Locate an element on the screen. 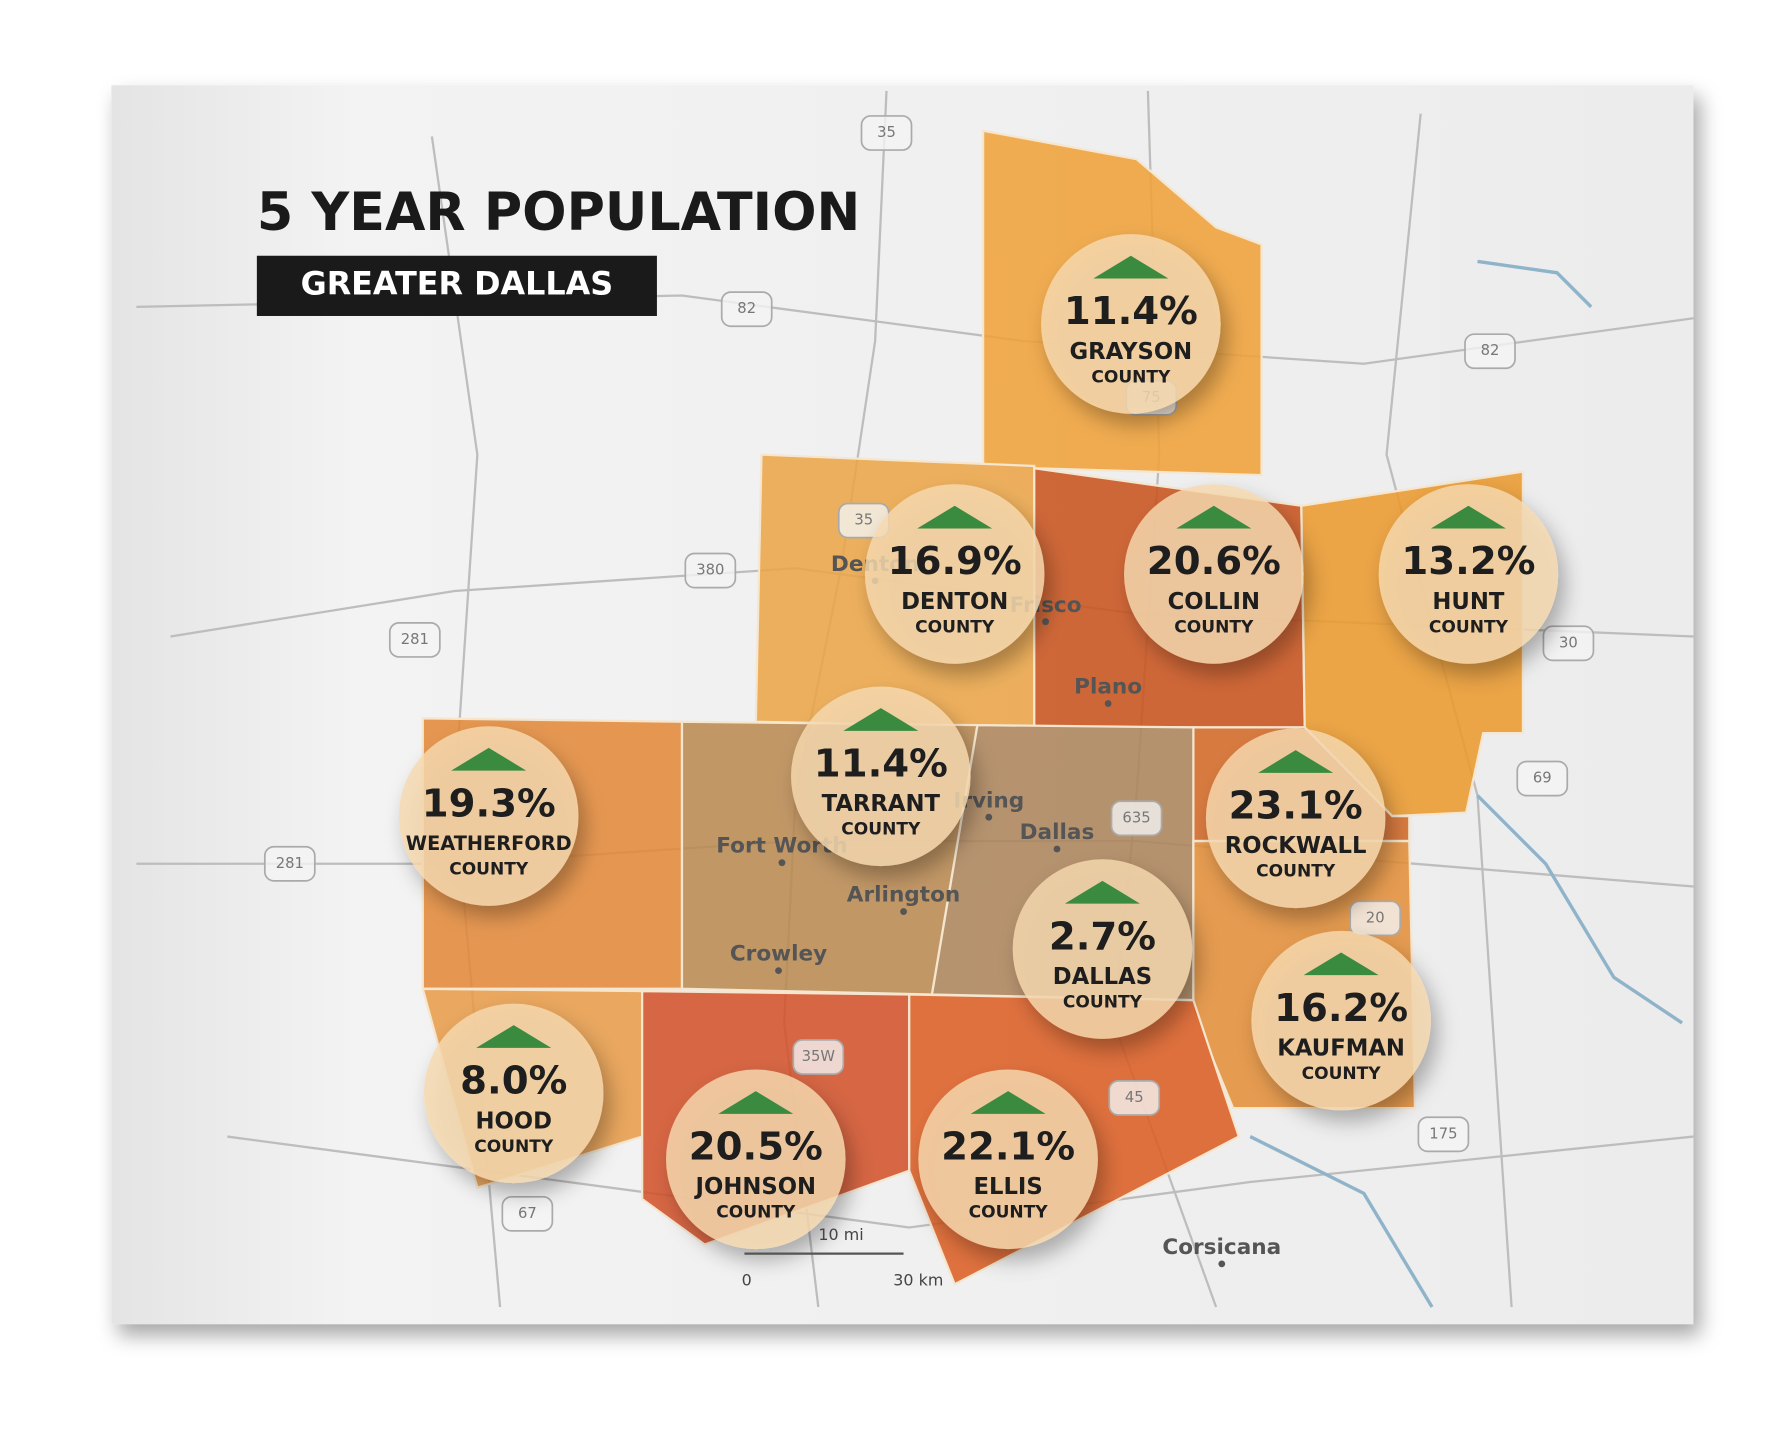 The image size is (1773, 1448). county-name: TARRANT is located at coordinates (881, 804).